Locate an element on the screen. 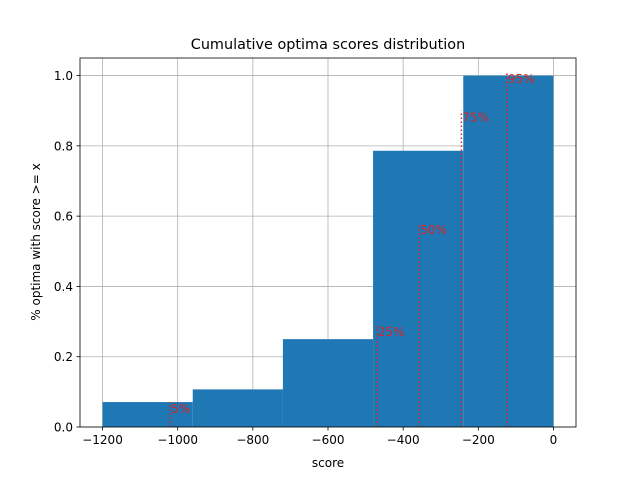 This screenshot has width=640, height=484. x-tick-label: −1000 is located at coordinates (177, 440).